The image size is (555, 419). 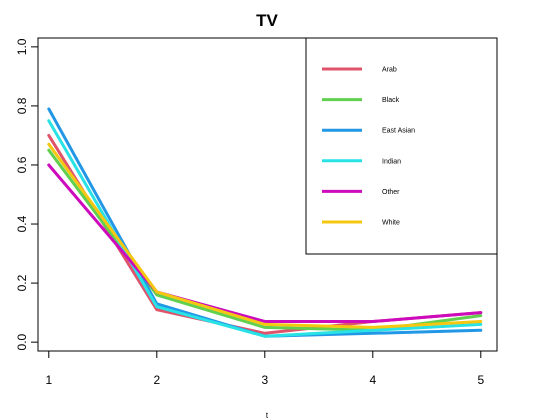 What do you see at coordinates (22, 223) in the screenshot?
I see `y-tick-label: 0.4` at bounding box center [22, 223].